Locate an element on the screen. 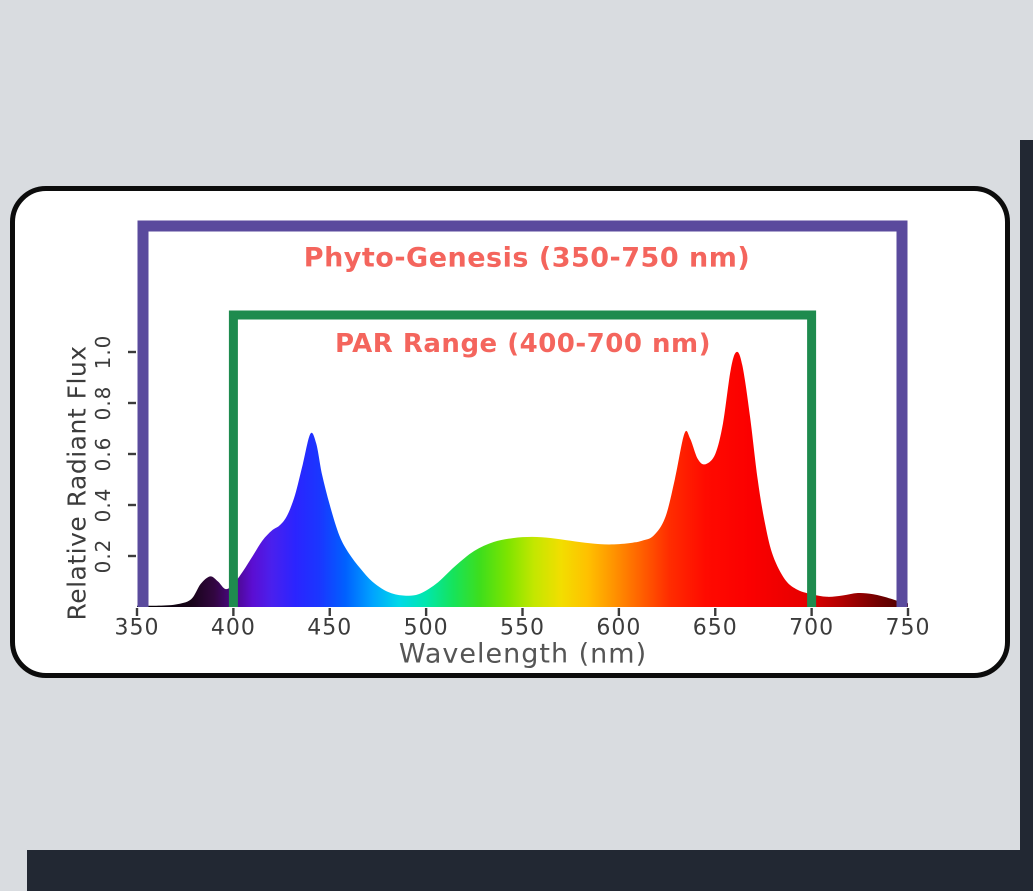 The height and width of the screenshot is (891, 1033). y-axis-label: Relative Radiant Flux is located at coordinates (77, 483).